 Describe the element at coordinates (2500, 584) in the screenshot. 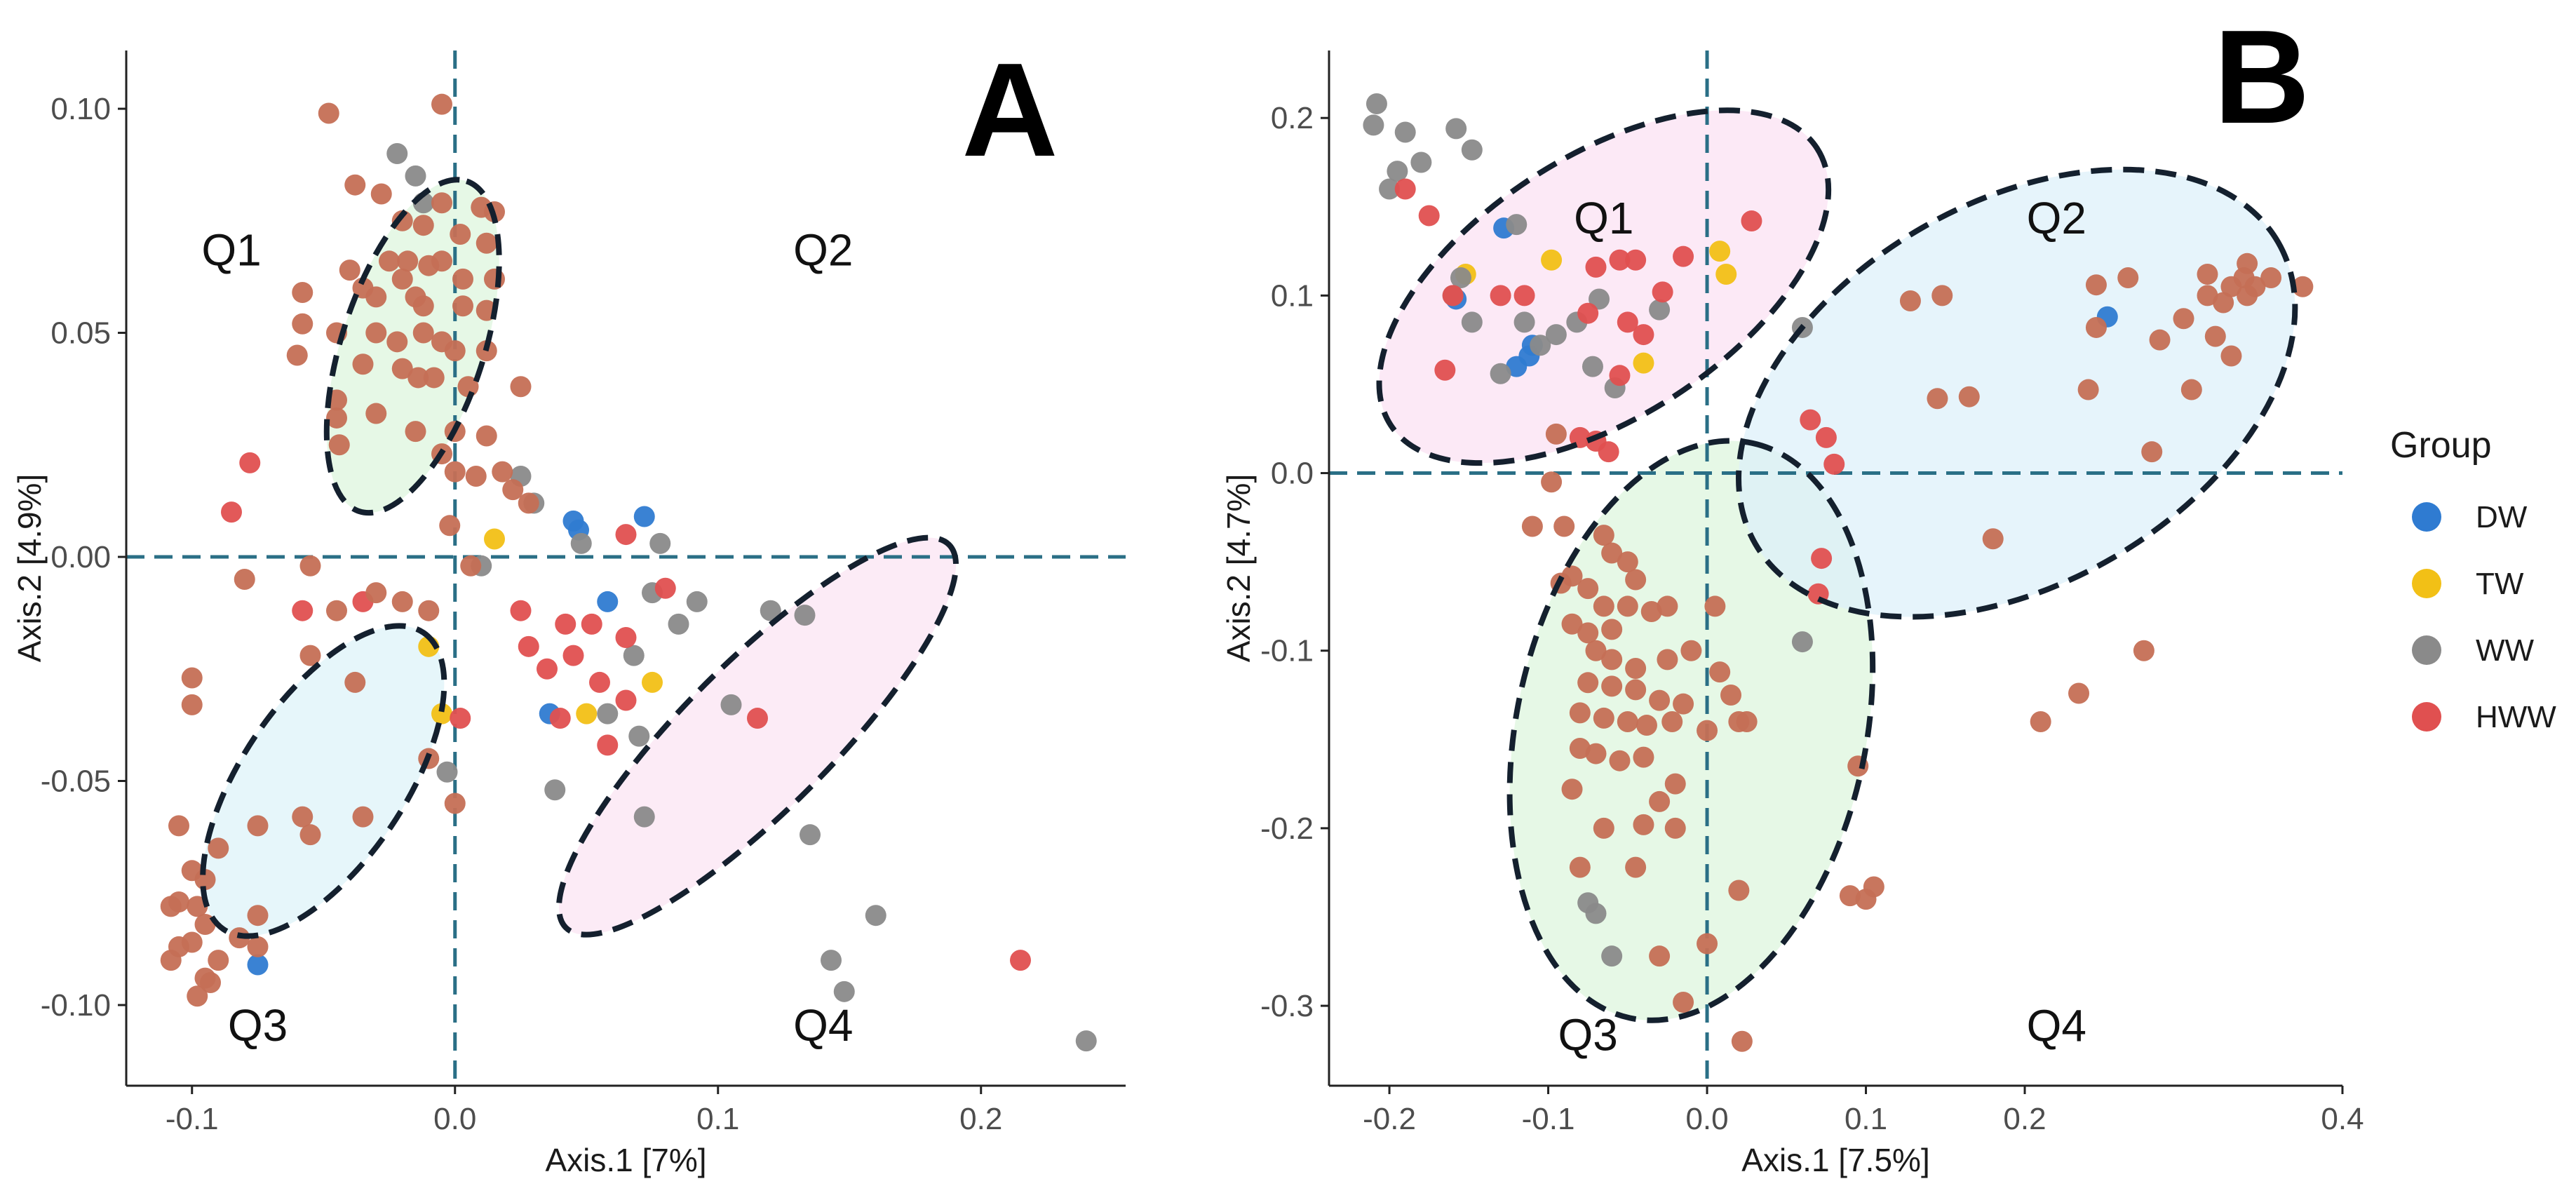

I see `legend-label-tw: TW` at that location.